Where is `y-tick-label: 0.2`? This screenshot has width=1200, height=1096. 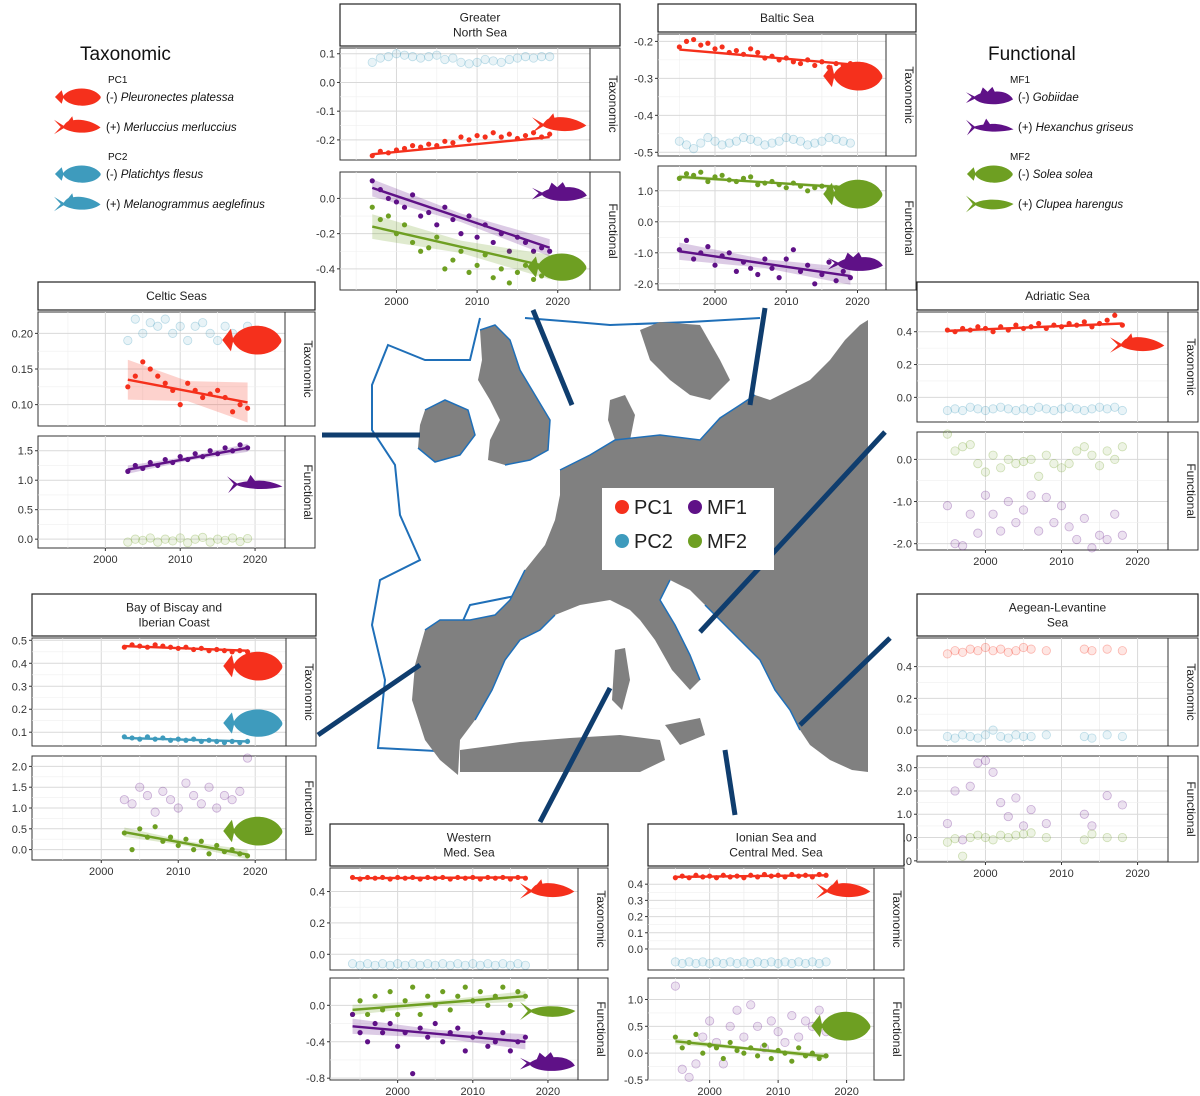 y-tick-label: 0.2 is located at coordinates (317, 924).